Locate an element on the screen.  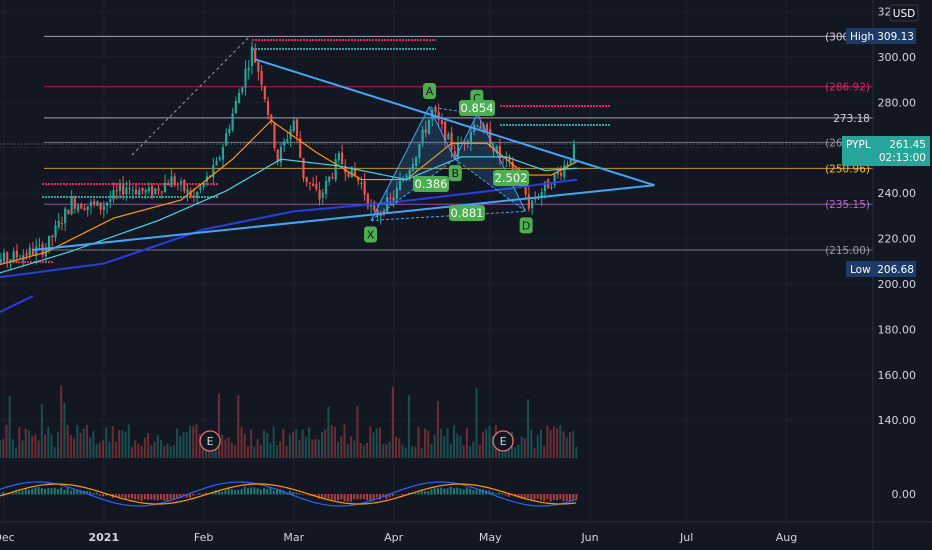
harmonic-xab-fill is located at coordinates (413, 163).